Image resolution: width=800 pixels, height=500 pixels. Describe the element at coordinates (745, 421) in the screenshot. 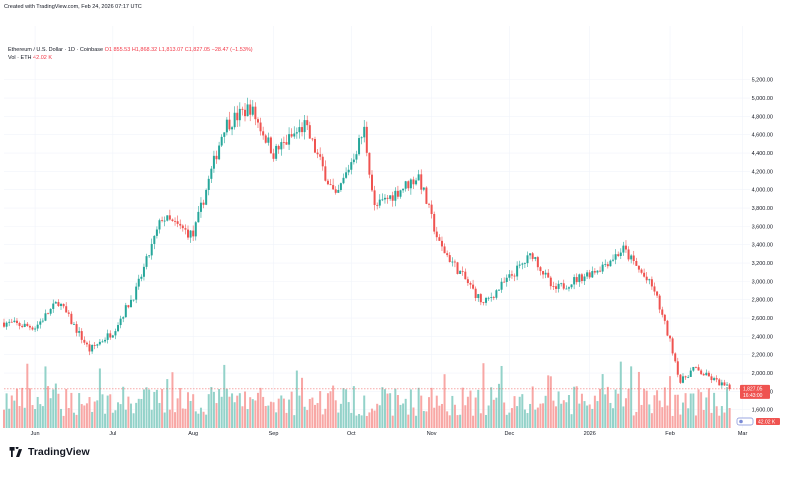

I see `alert-badge` at that location.